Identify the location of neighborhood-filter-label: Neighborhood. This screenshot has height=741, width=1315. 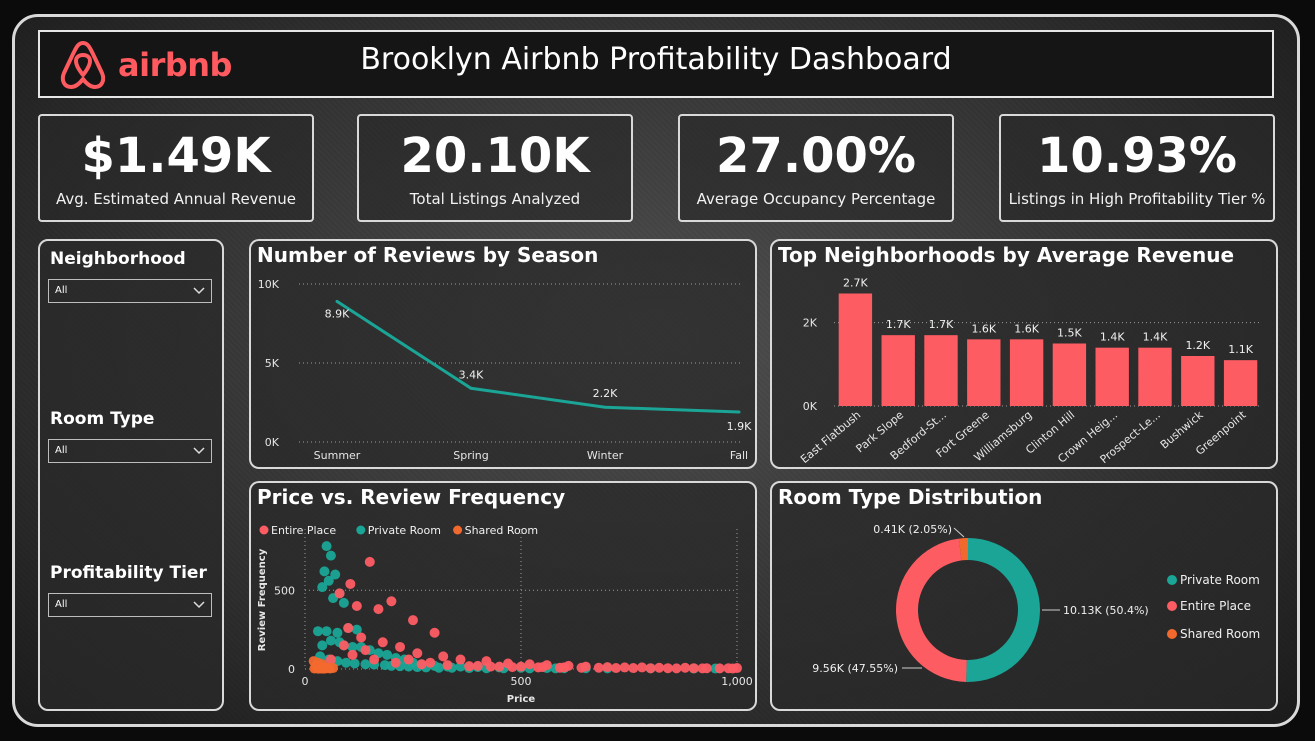
(118, 259).